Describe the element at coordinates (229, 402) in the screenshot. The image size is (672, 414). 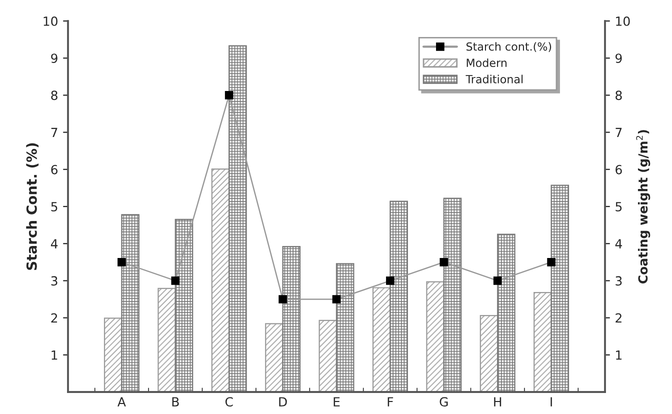
I see `x-tick-label: C` at that location.